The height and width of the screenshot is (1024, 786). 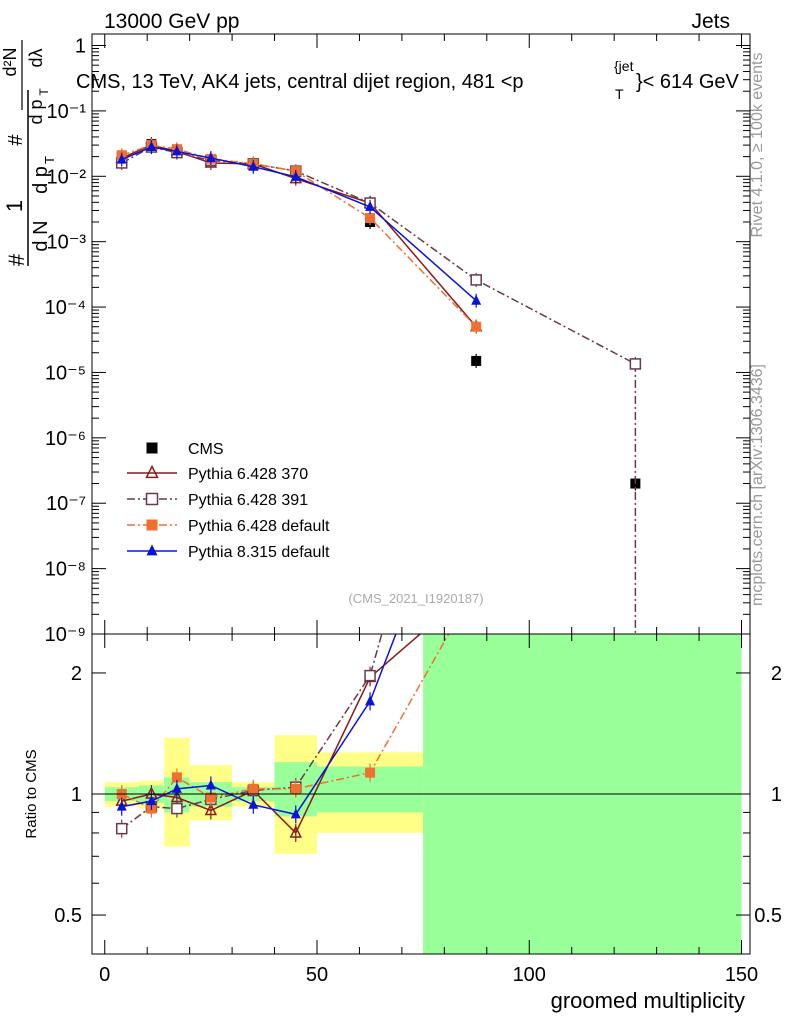 What do you see at coordinates (757, 485) in the screenshot?
I see `mcplots-label: mcplots.cern.ch [arXiv:1306.3436]` at bounding box center [757, 485].